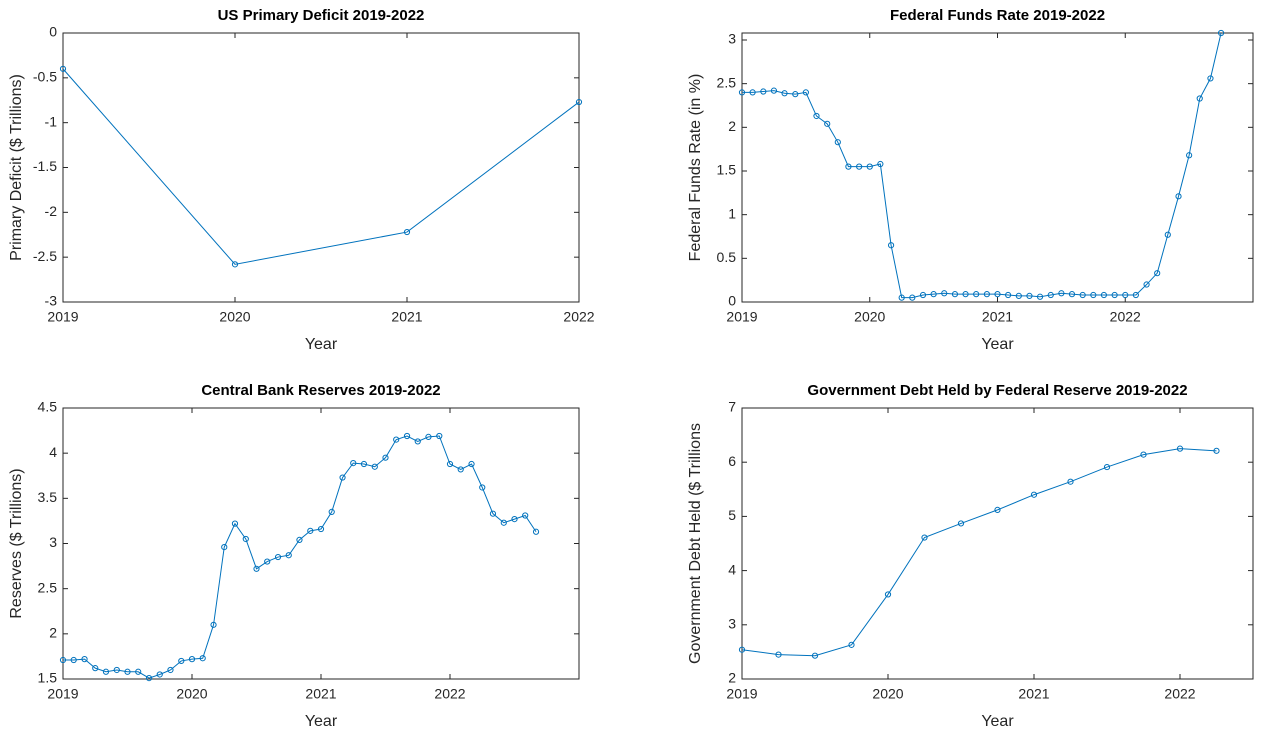 The image size is (1262, 730). Describe the element at coordinates (732, 301) in the screenshot. I see `y-tick-label: 0` at that location.